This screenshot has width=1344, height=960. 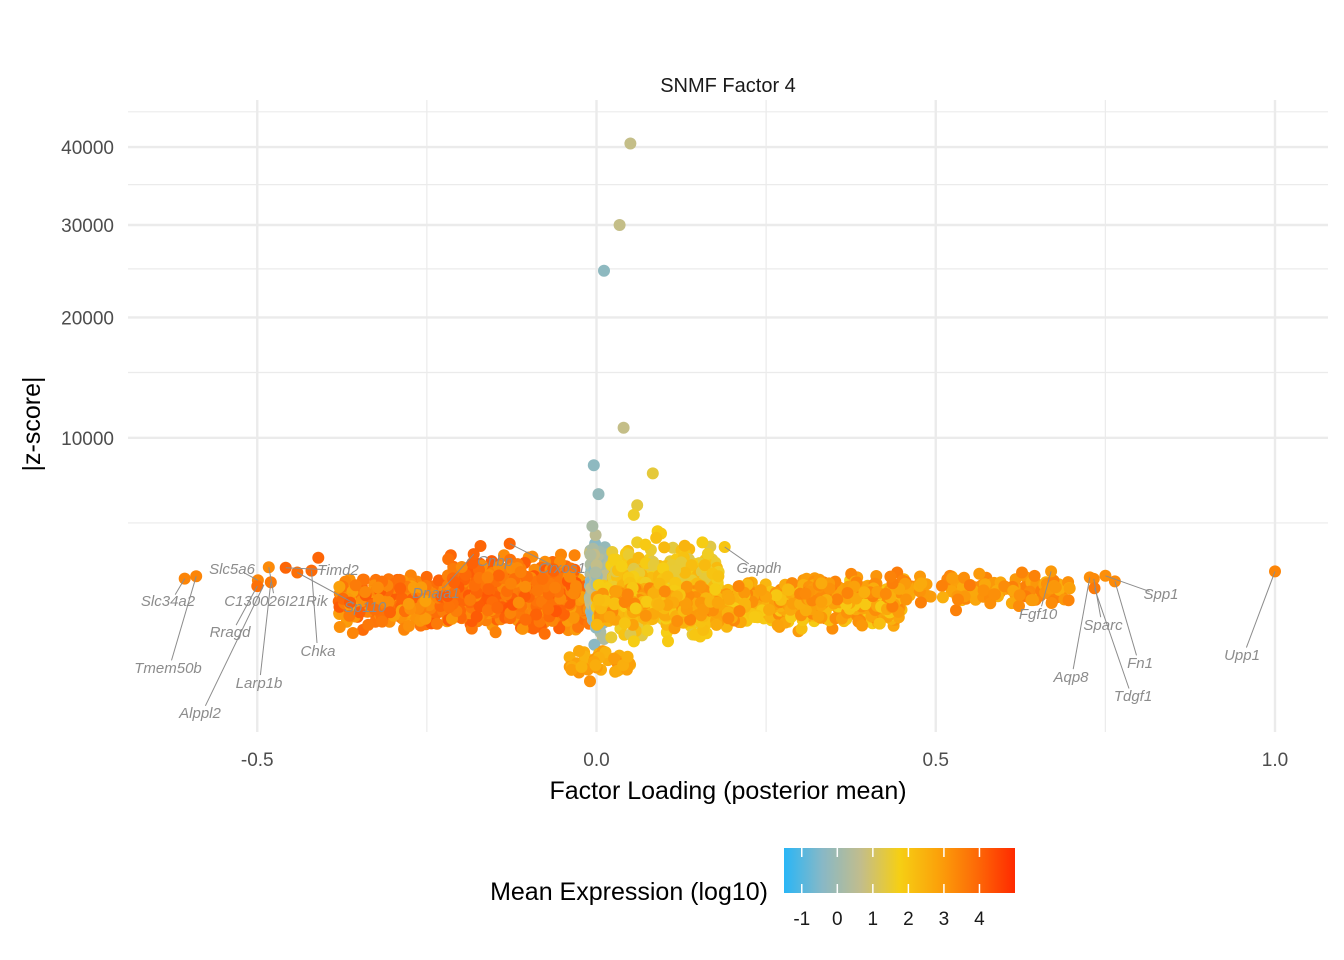 What do you see at coordinates (873, 919) in the screenshot?
I see `legend-tick-label: 1` at bounding box center [873, 919].